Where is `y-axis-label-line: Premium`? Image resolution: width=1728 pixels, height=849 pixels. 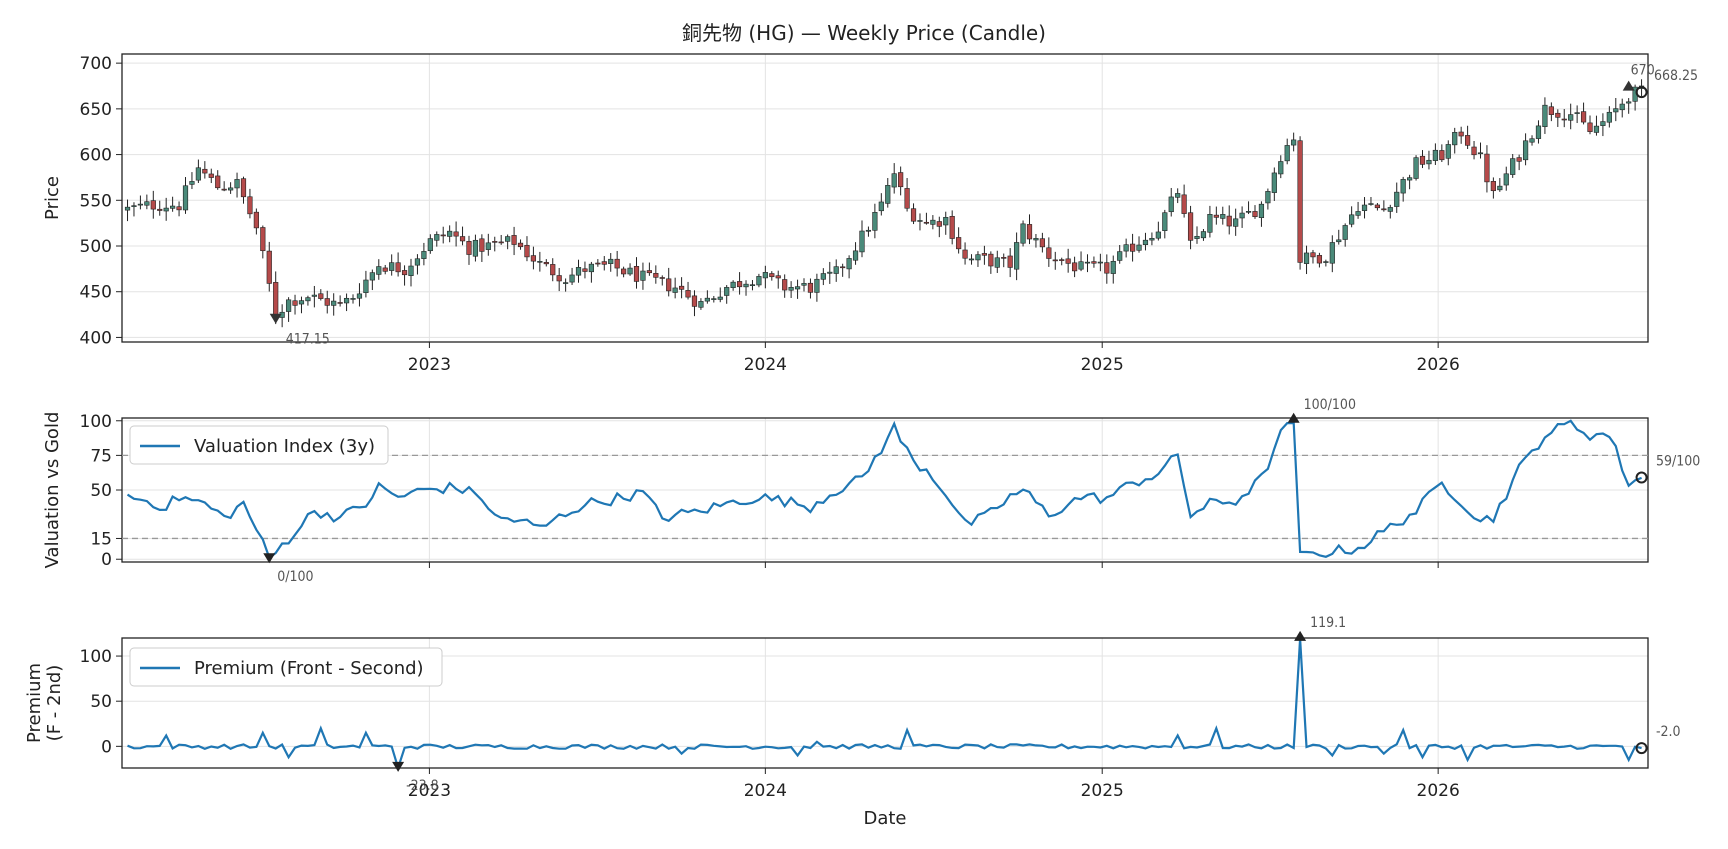
y-axis-label-line: Premium is located at coordinates (34, 703).